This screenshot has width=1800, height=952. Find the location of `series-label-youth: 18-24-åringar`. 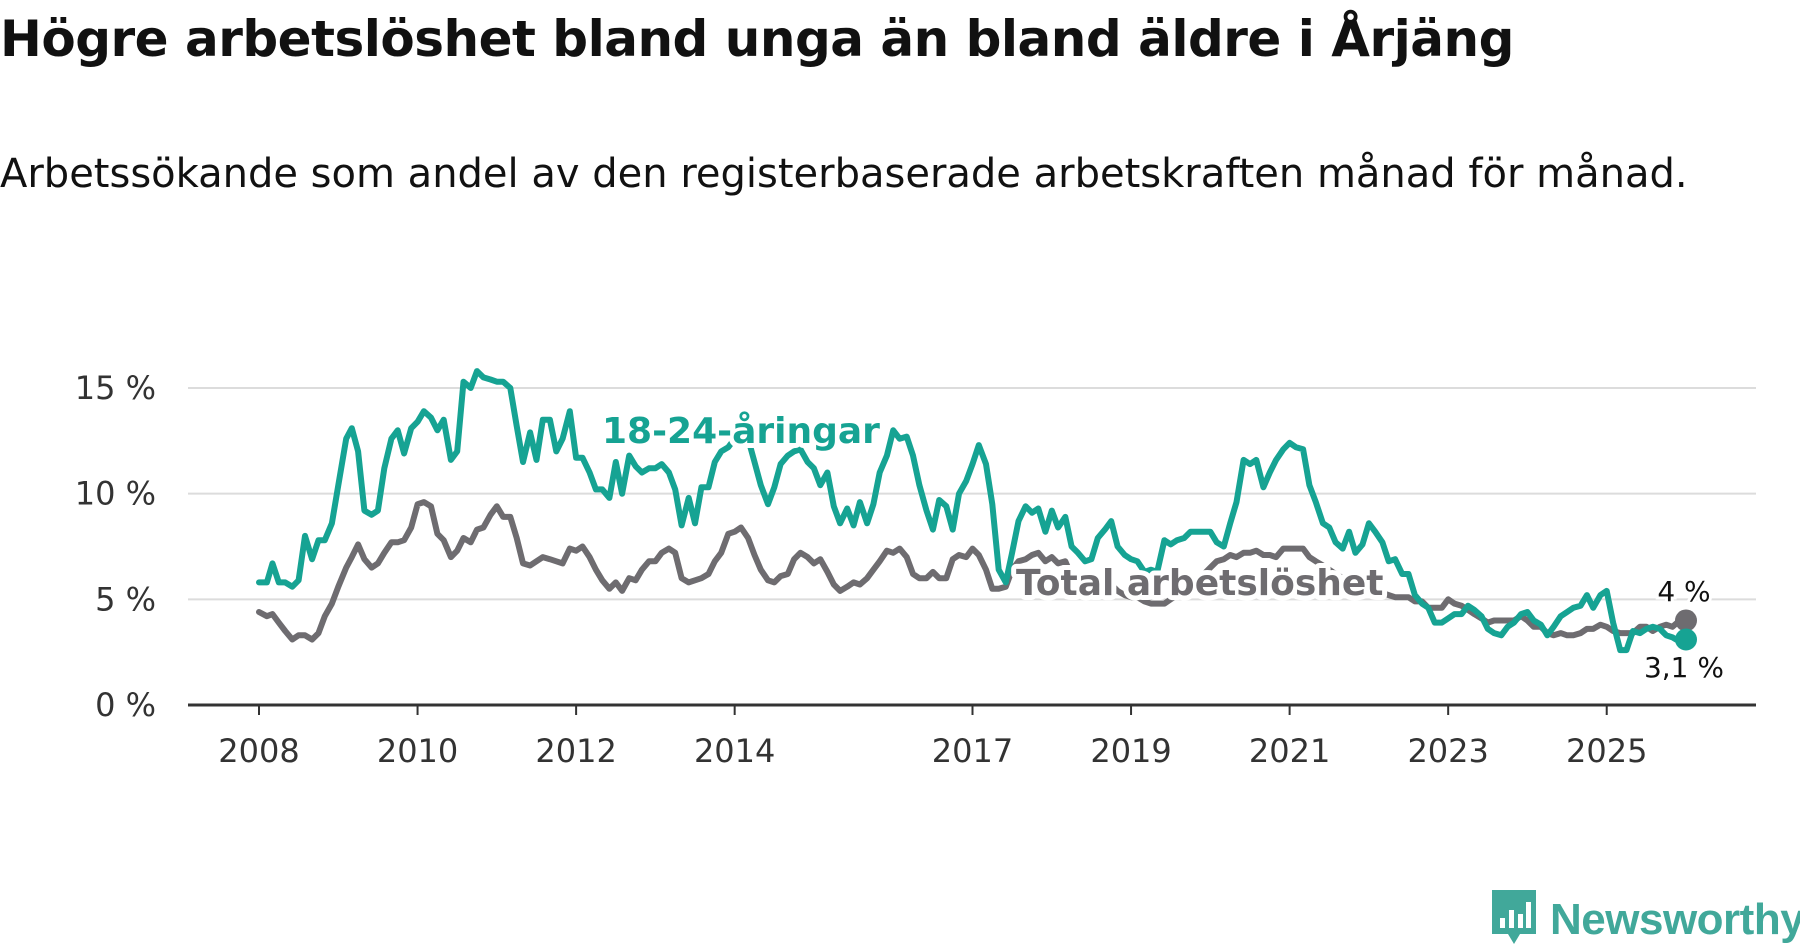

series-label-youth: 18-24-åringar is located at coordinates (741, 431).